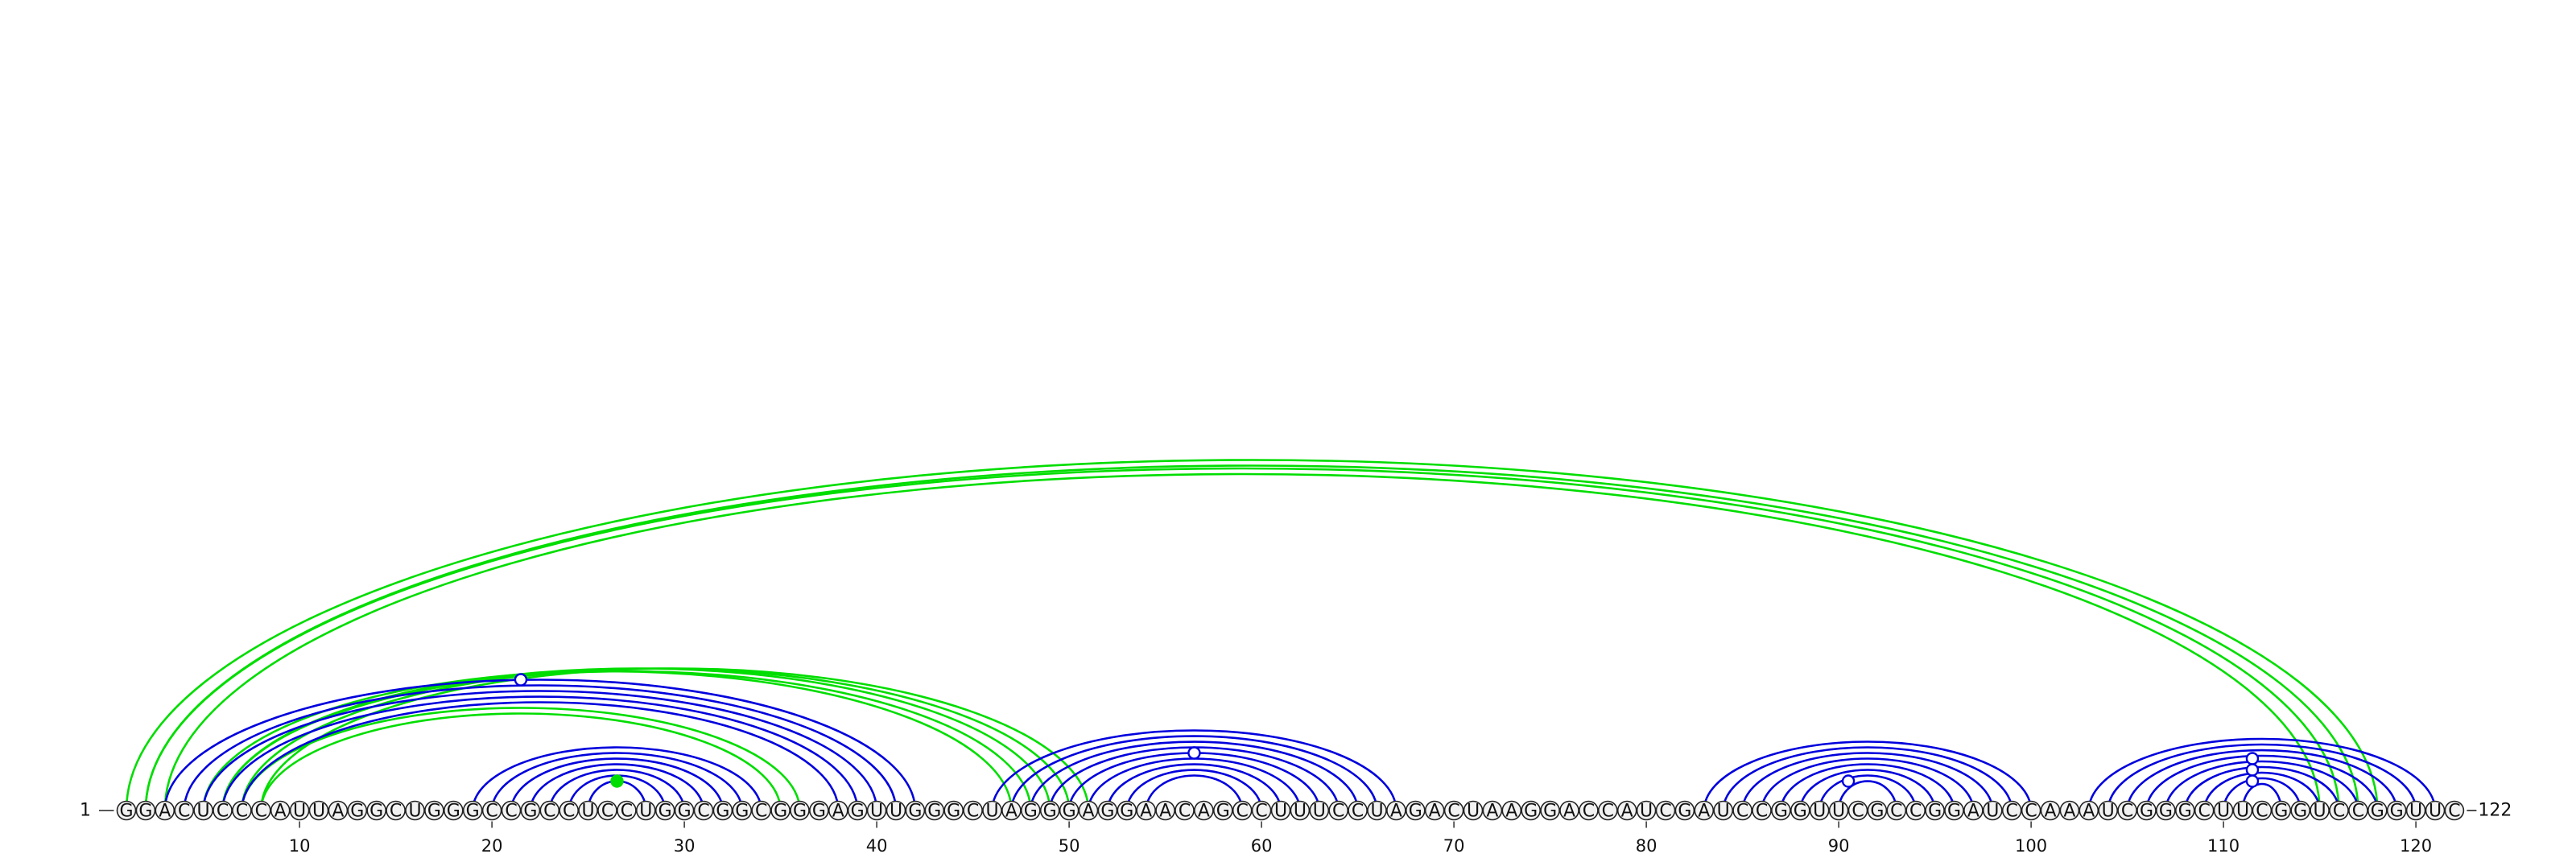  What do you see at coordinates (1069, 846) in the screenshot?
I see `tick-label-50: 50` at bounding box center [1069, 846].